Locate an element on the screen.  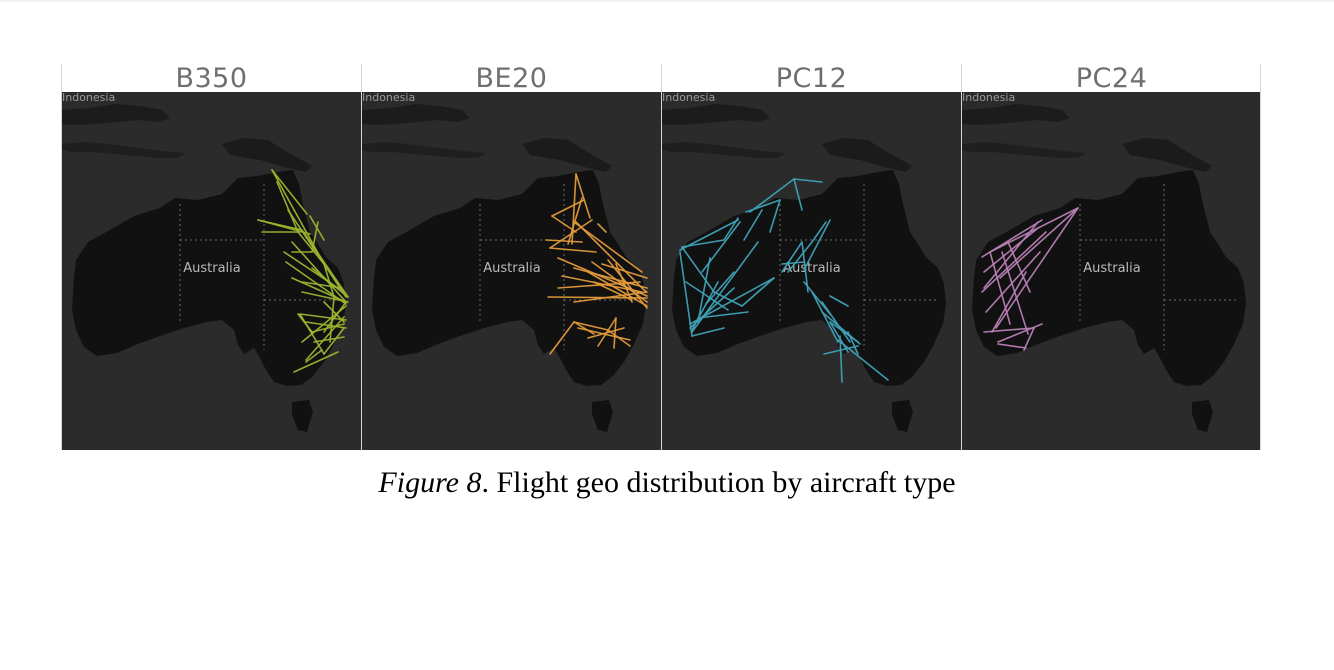
map-pc12: Indonesia Australia is located at coordinates (811, 271).